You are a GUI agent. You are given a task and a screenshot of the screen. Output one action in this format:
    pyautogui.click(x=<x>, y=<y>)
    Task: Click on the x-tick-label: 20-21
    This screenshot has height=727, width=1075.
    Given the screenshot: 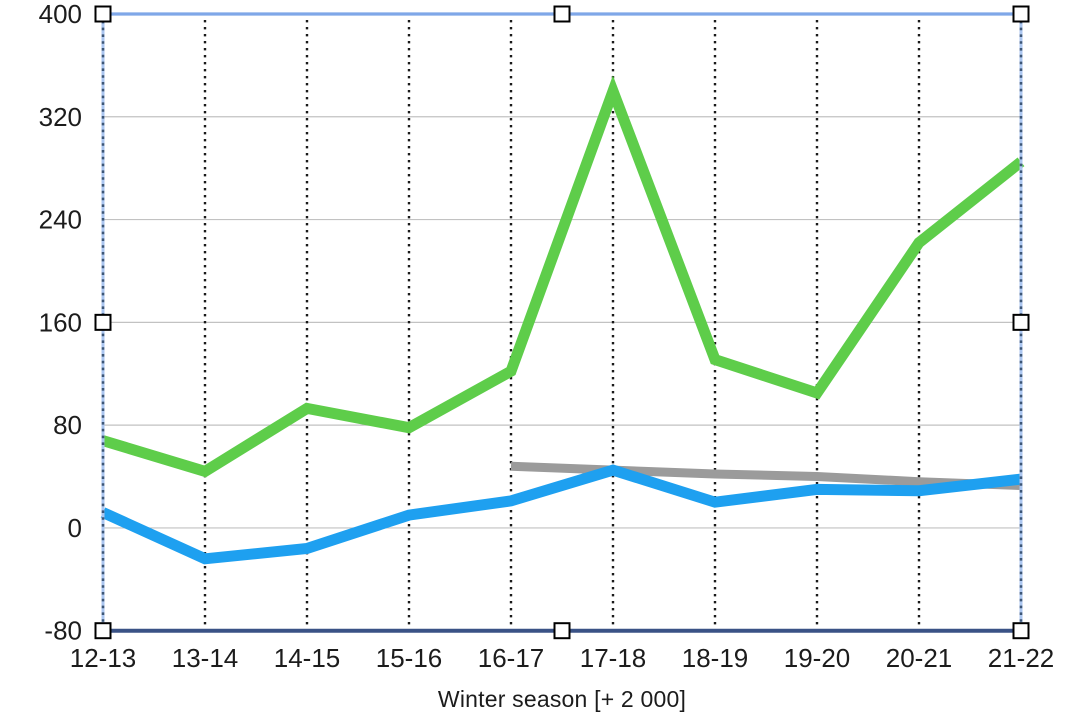 What is the action you would take?
    pyautogui.click(x=919, y=658)
    